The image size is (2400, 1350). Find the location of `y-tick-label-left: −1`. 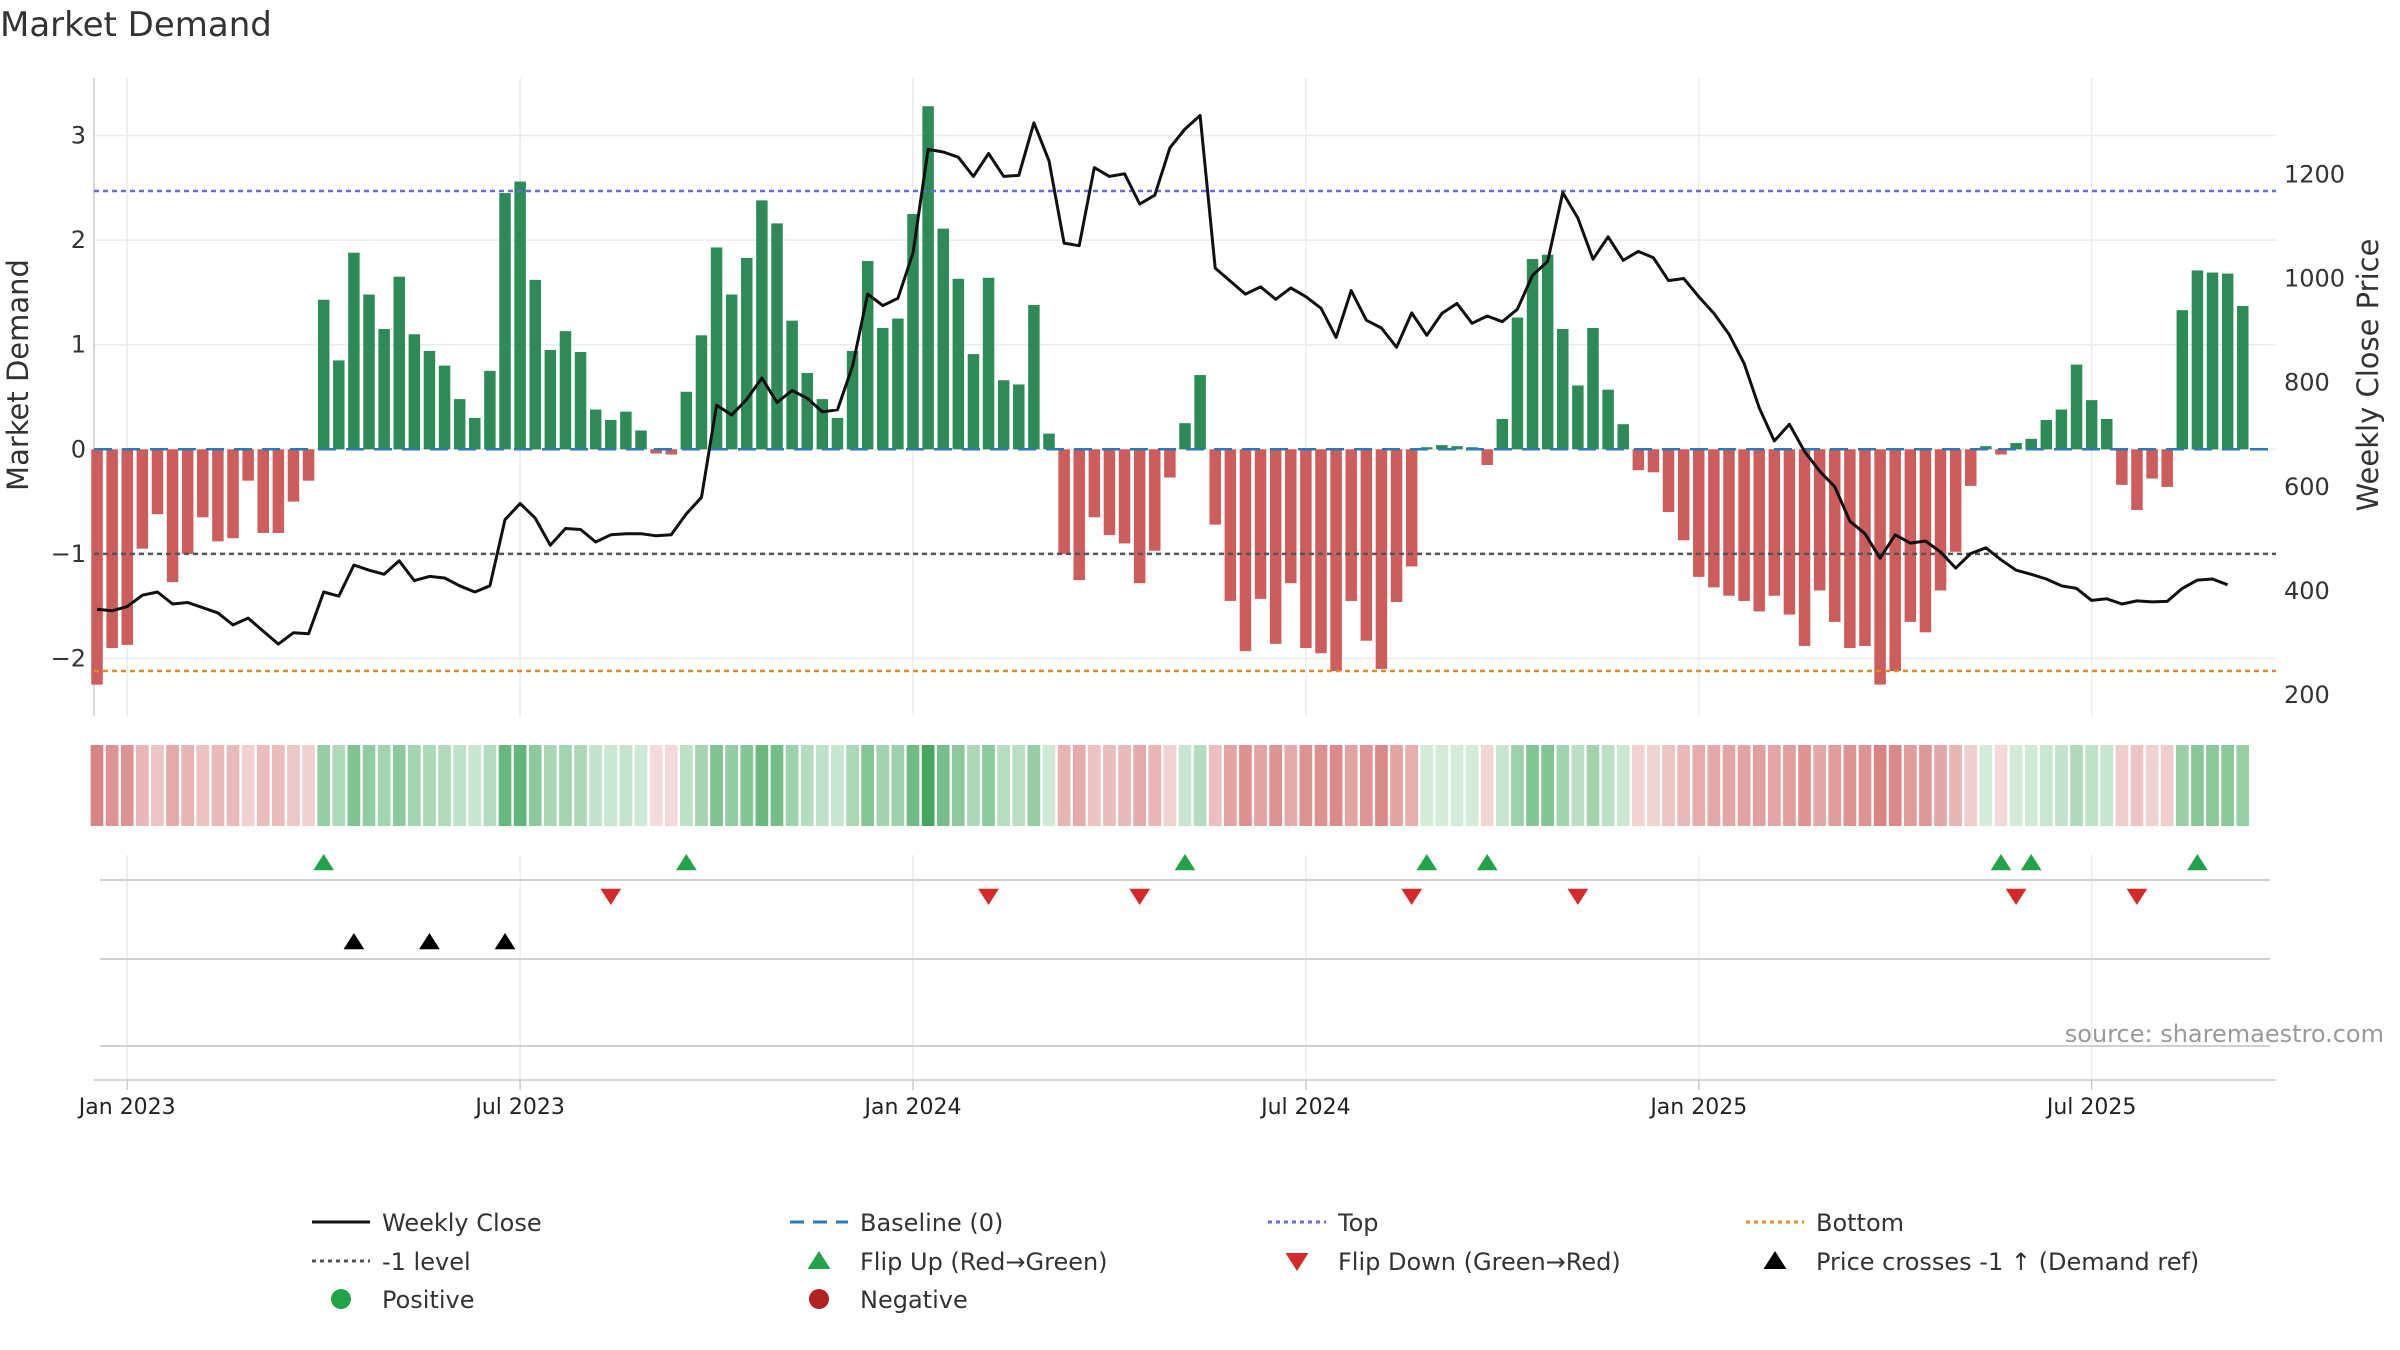

y-tick-label-left: −1 is located at coordinates (68, 554).